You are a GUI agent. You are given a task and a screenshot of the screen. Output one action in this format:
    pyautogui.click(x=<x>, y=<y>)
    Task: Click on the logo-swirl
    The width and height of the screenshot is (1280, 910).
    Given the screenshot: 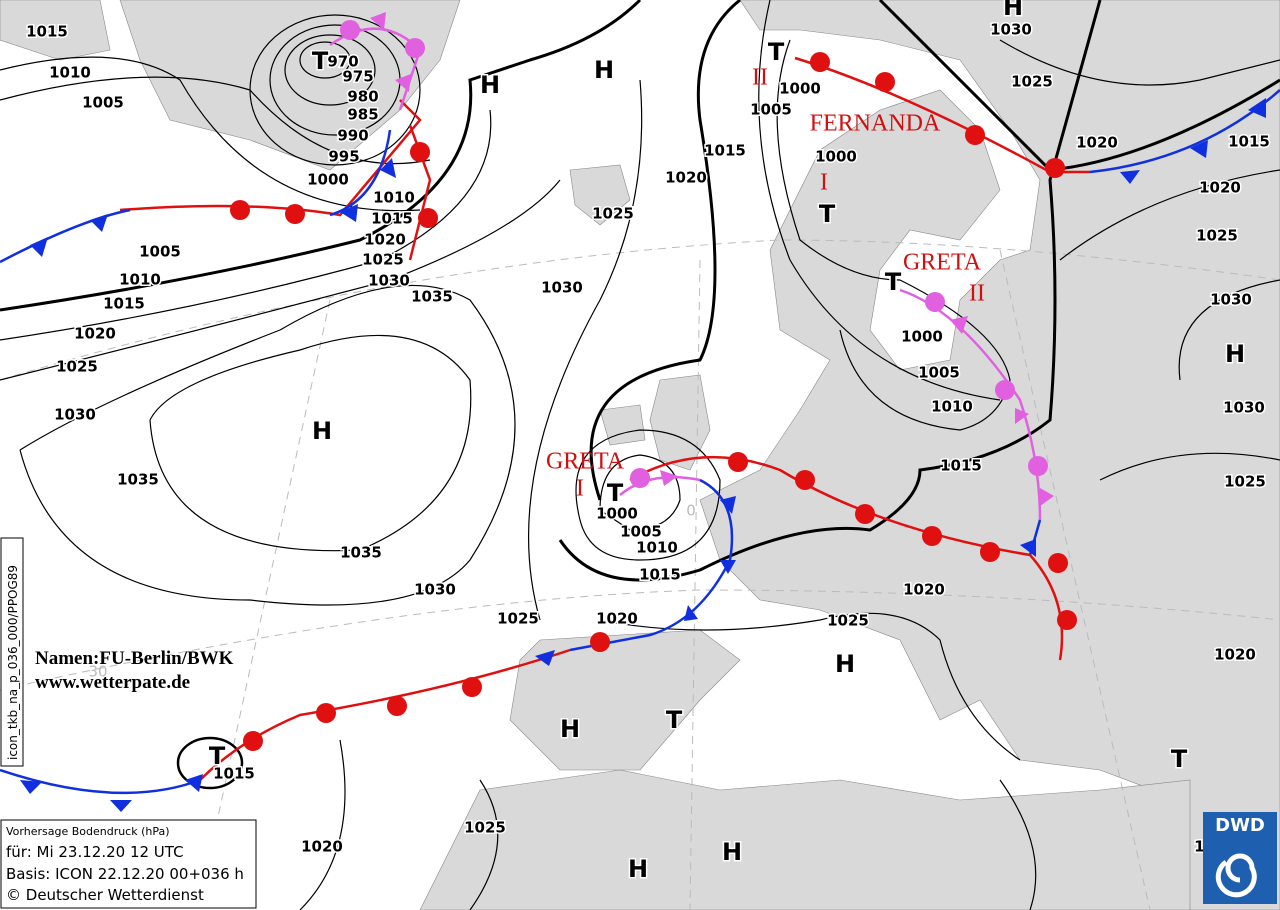 What is the action you would take?
    pyautogui.click(x=1236, y=875)
    